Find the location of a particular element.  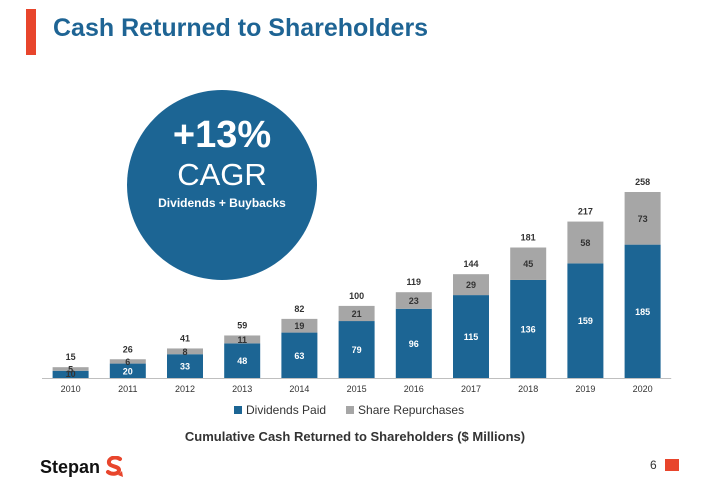

bar-repurchases-2013 is located at coordinates (242, 339).